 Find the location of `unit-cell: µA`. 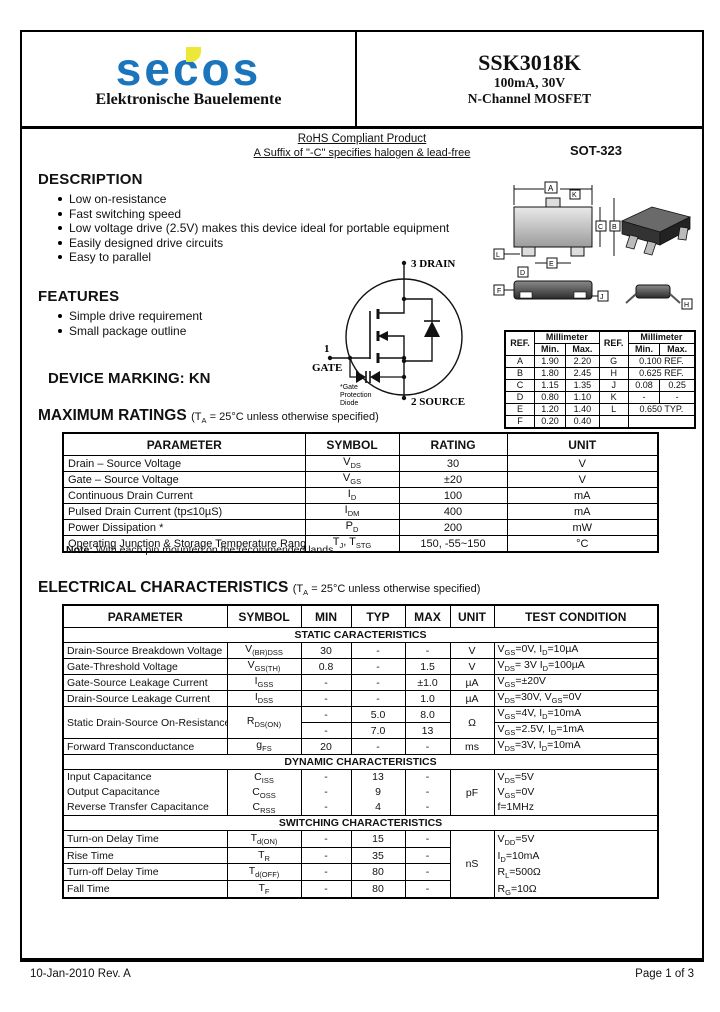

unit-cell: µA is located at coordinates (472, 698).